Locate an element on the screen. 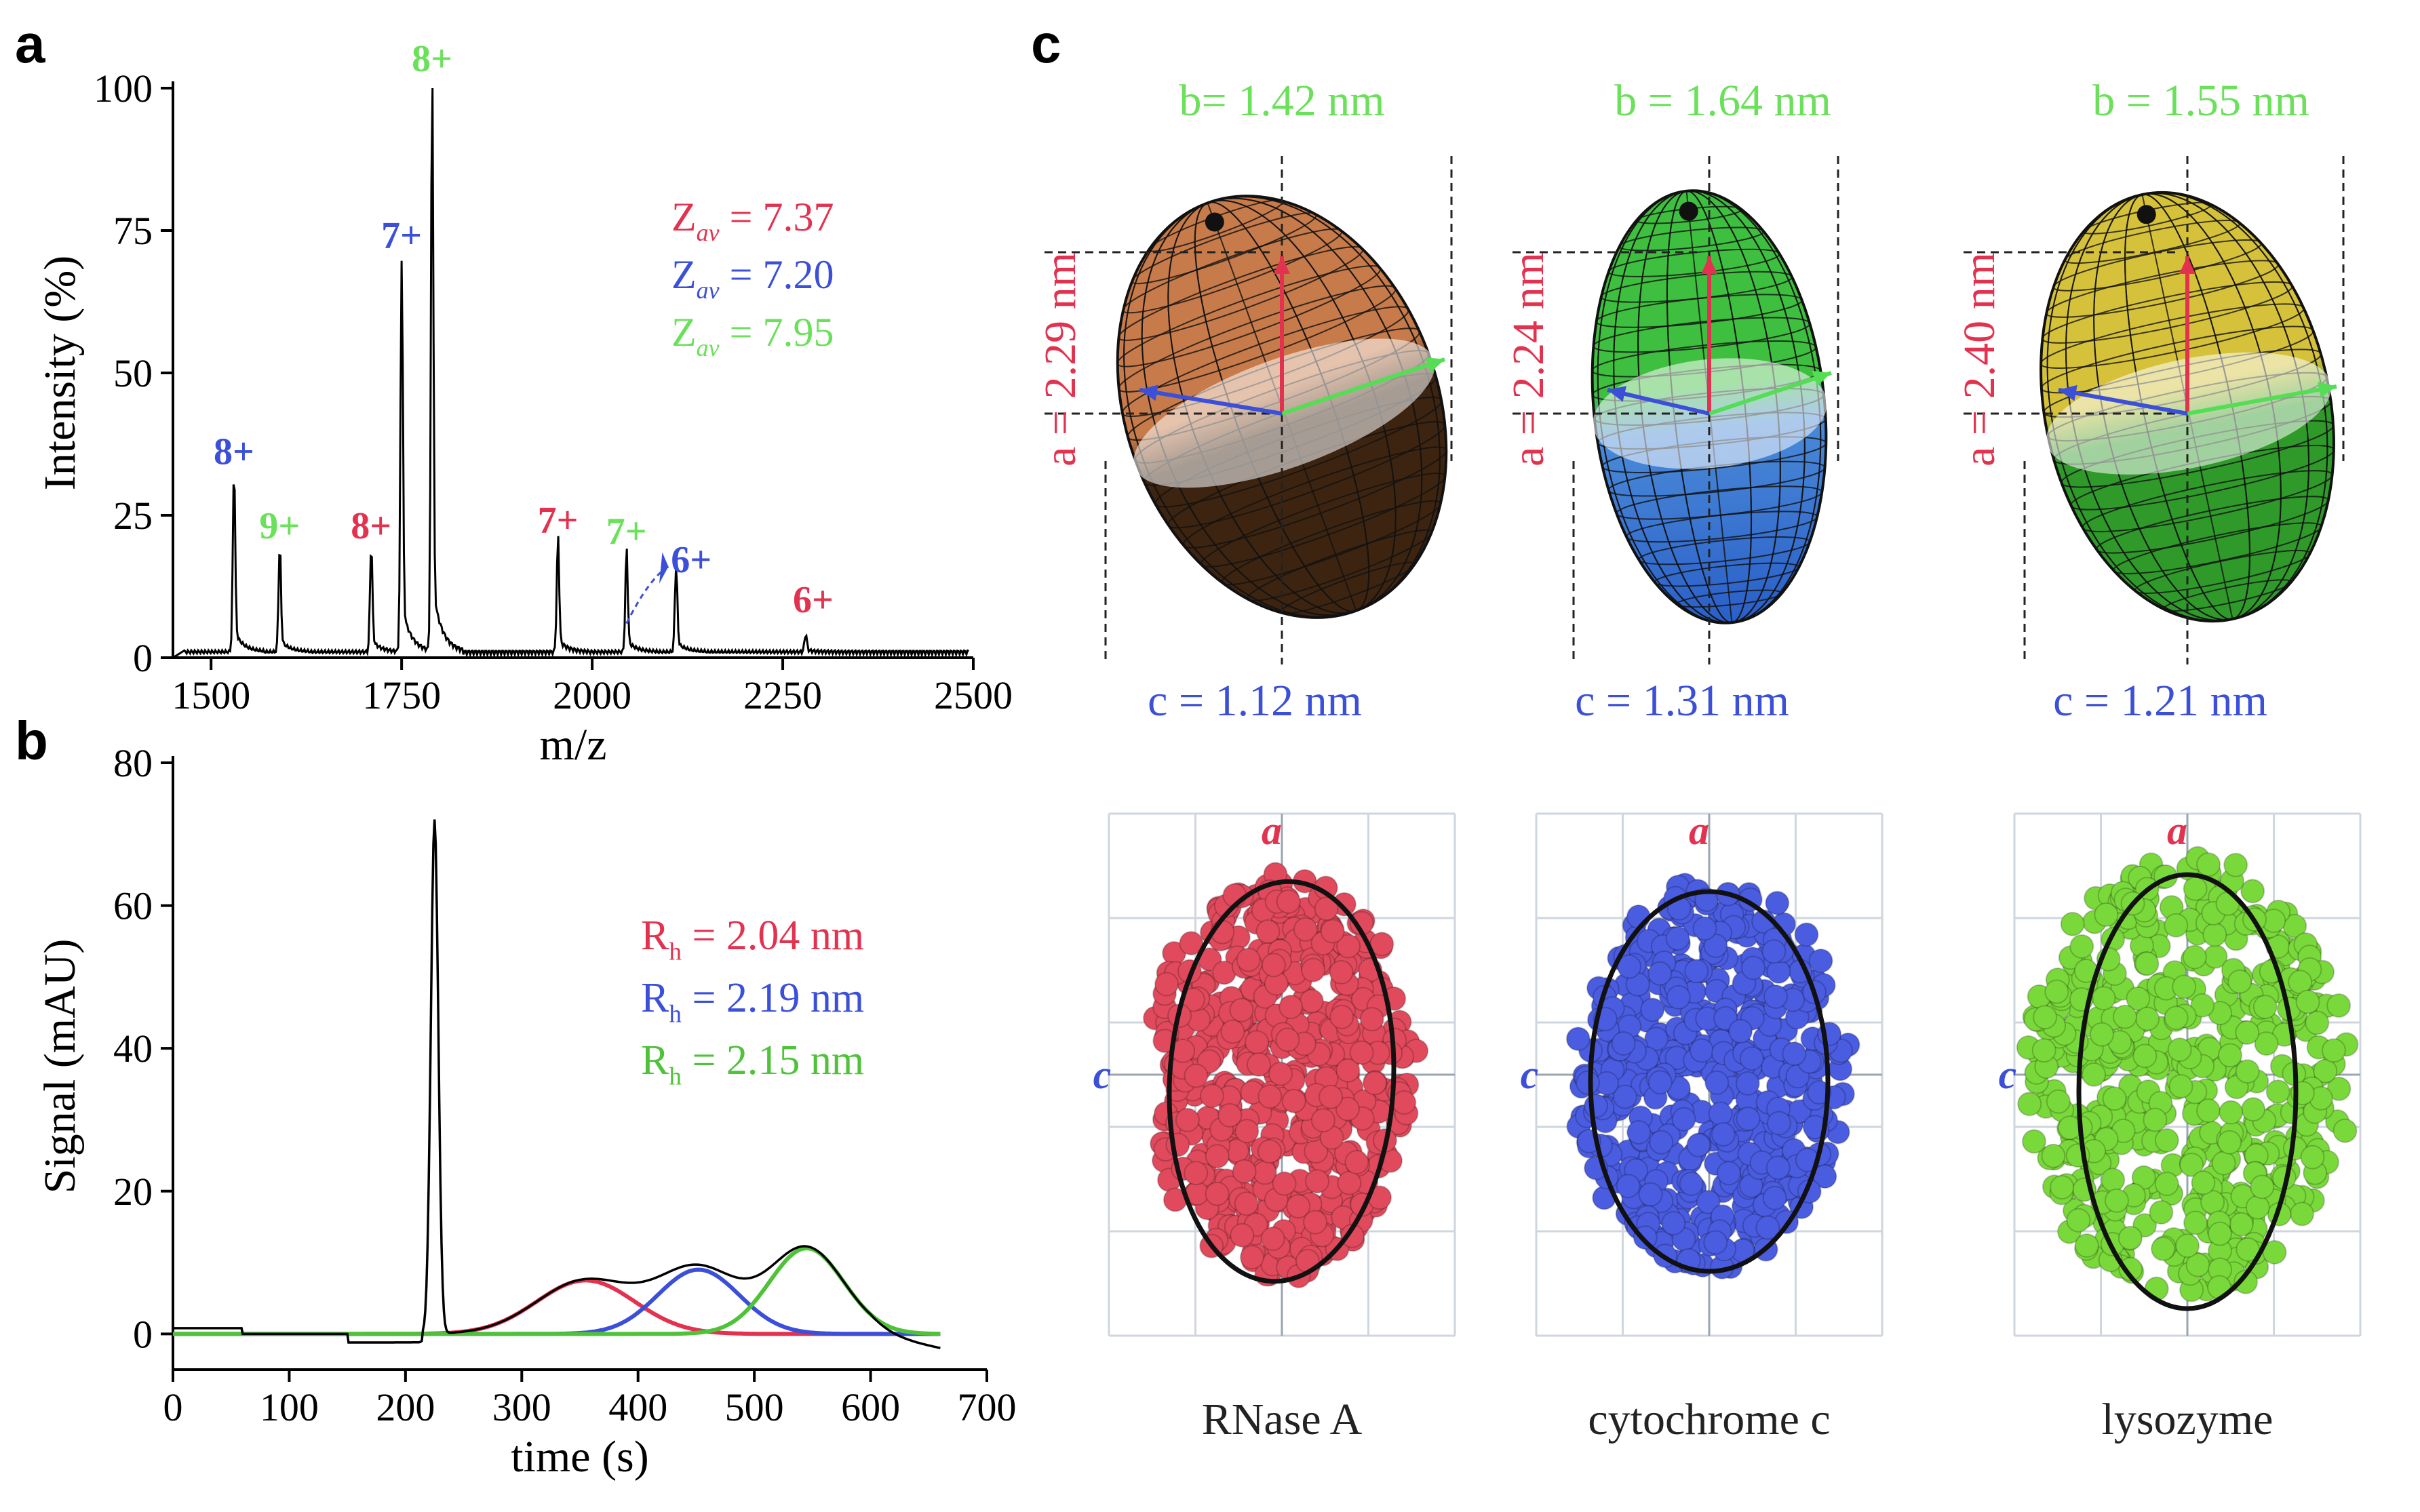 This screenshot has height=1512, width=2420. c-axis-arrow is located at coordinates (2123, 402).